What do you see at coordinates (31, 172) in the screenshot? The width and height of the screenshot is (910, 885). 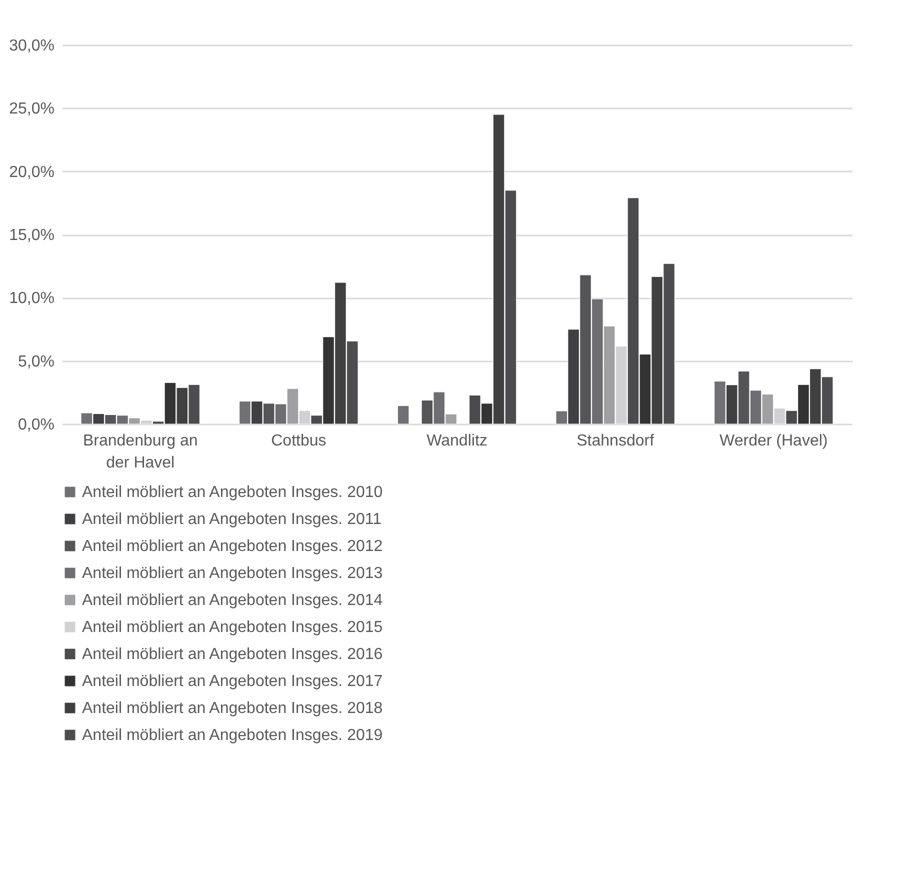 I see `y-tick-label: 20,0%` at bounding box center [31, 172].